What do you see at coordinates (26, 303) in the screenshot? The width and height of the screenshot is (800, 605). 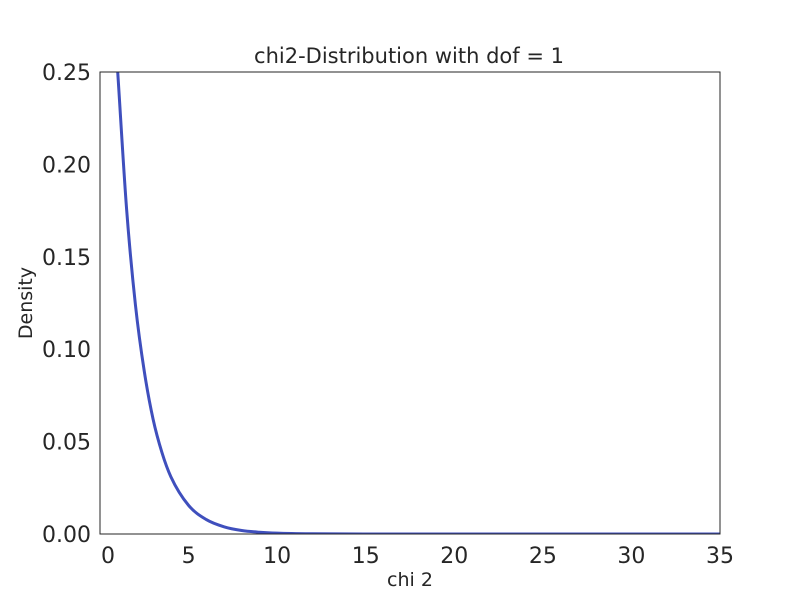 I see `y-axis-label: Density` at bounding box center [26, 303].